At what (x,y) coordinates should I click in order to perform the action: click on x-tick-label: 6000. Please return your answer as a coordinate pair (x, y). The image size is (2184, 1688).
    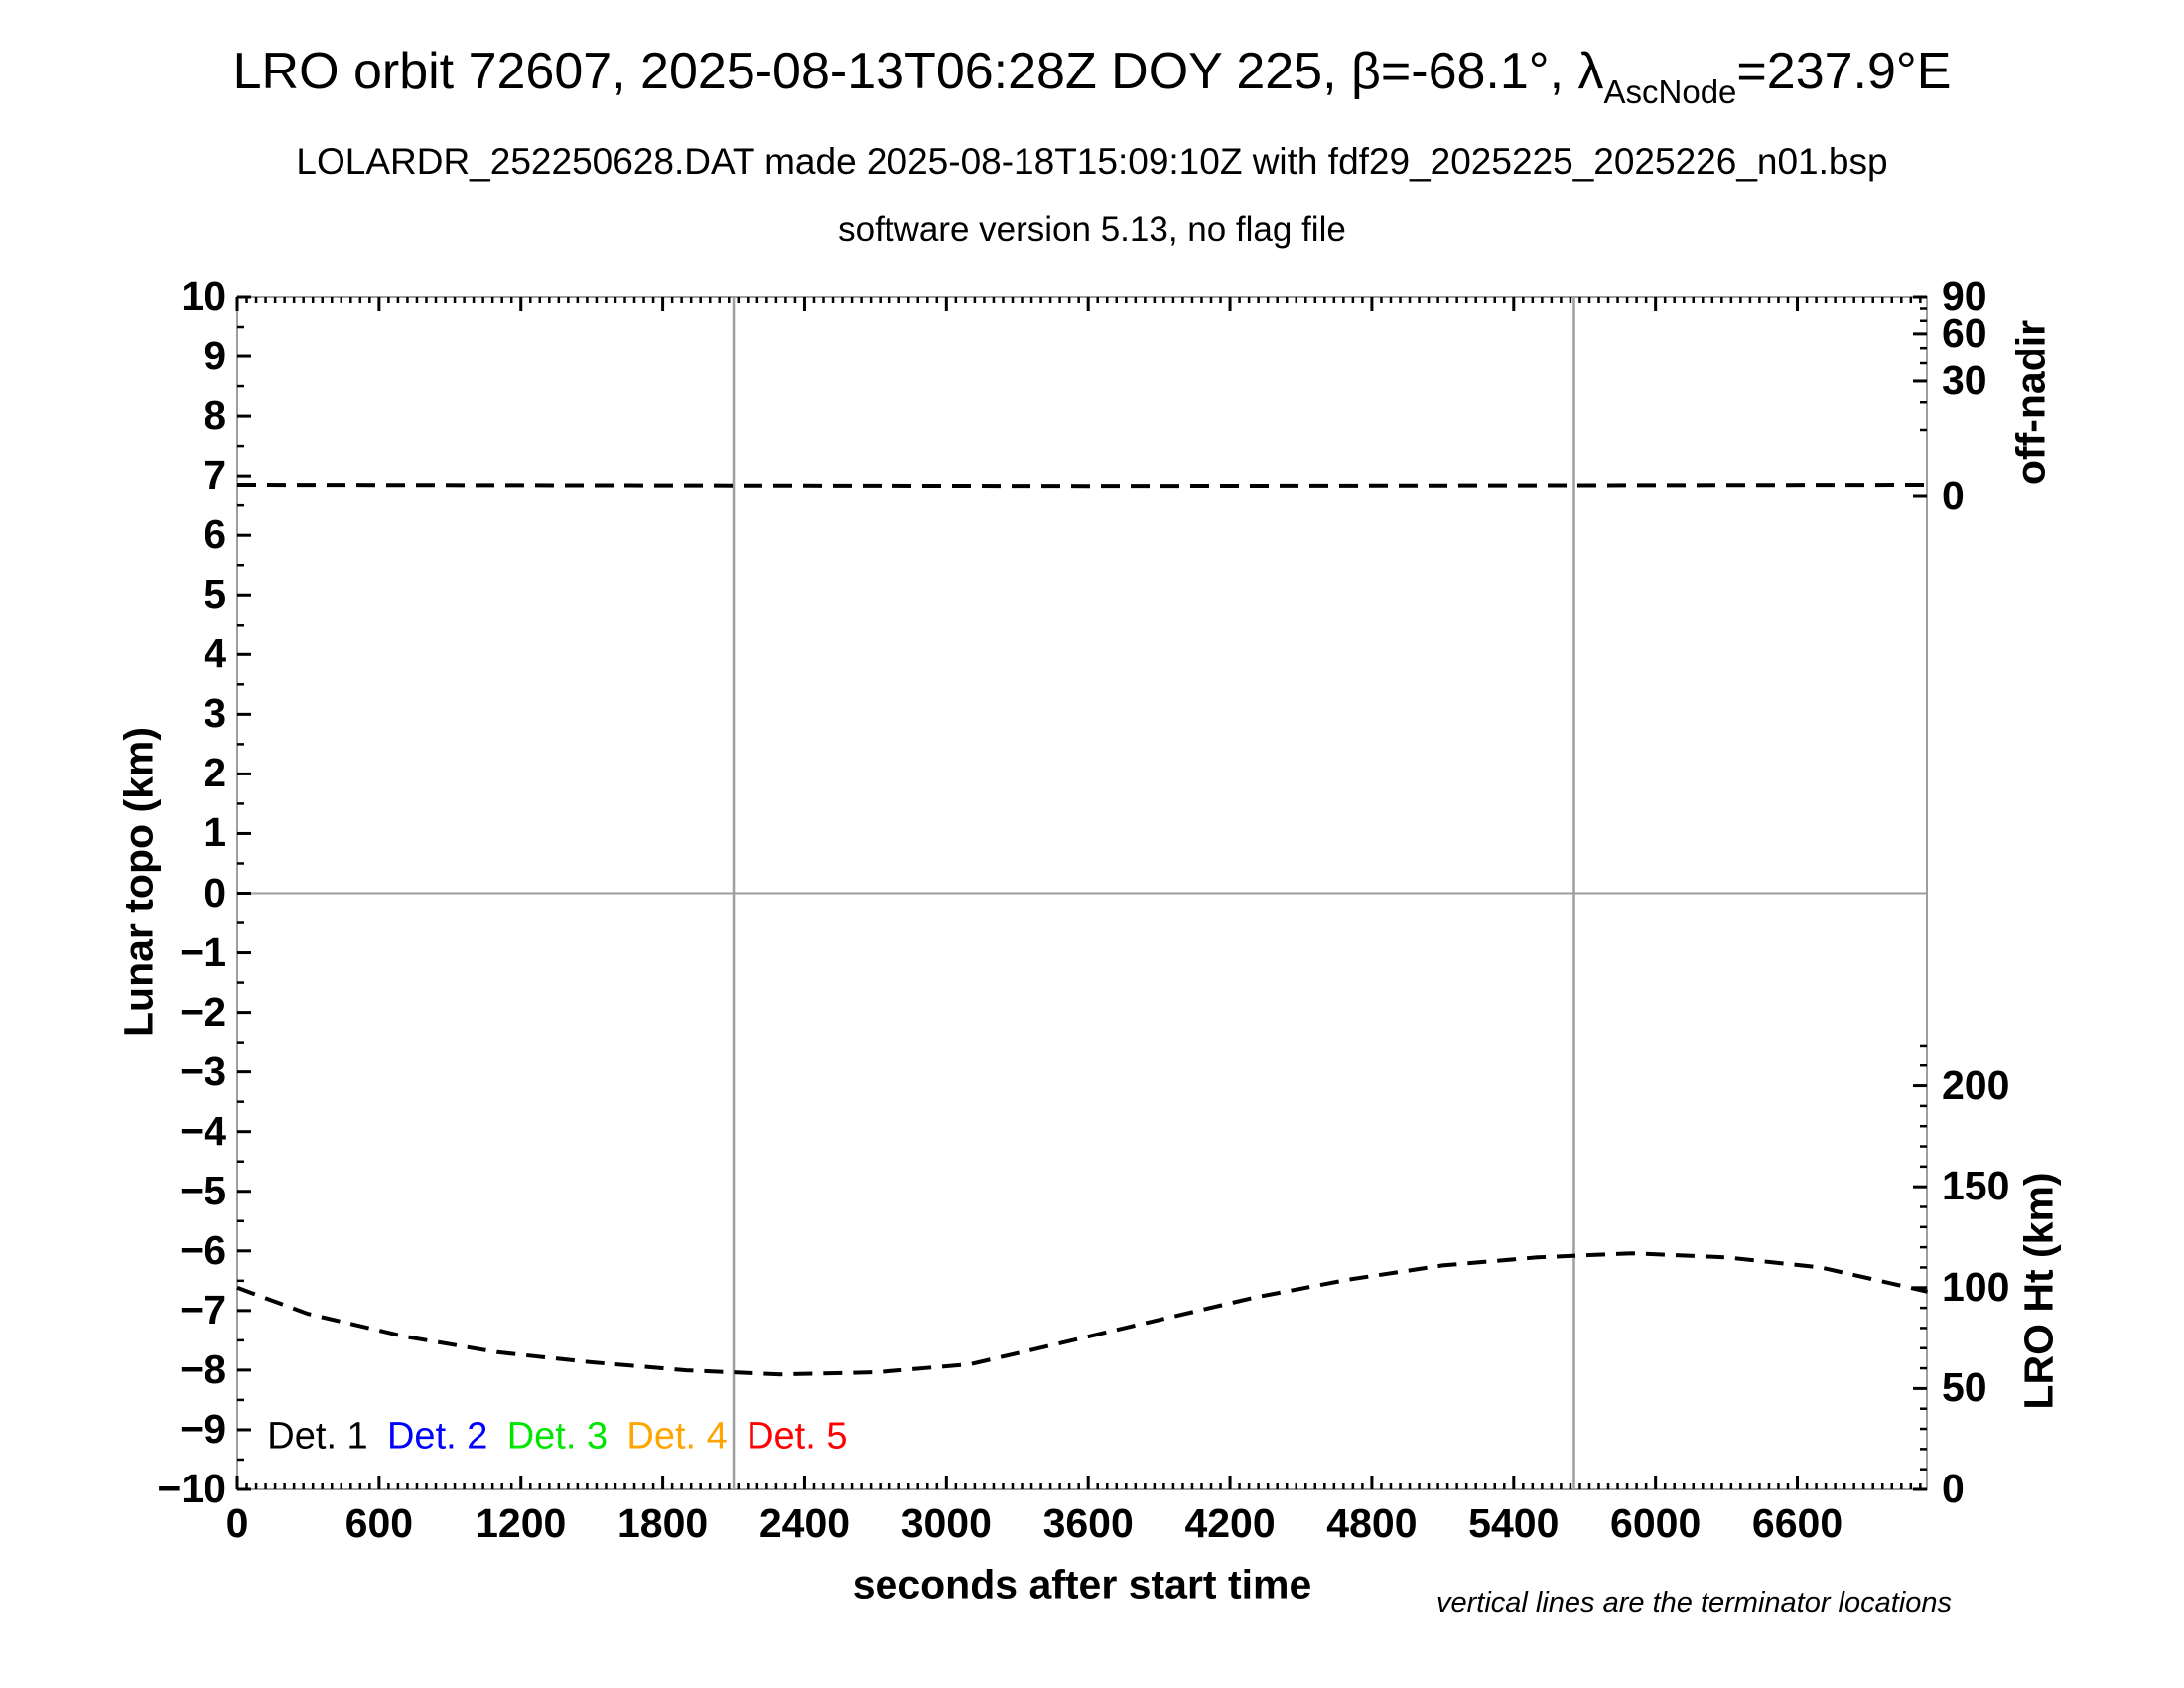
    Looking at the image, I should click on (1656, 1523).